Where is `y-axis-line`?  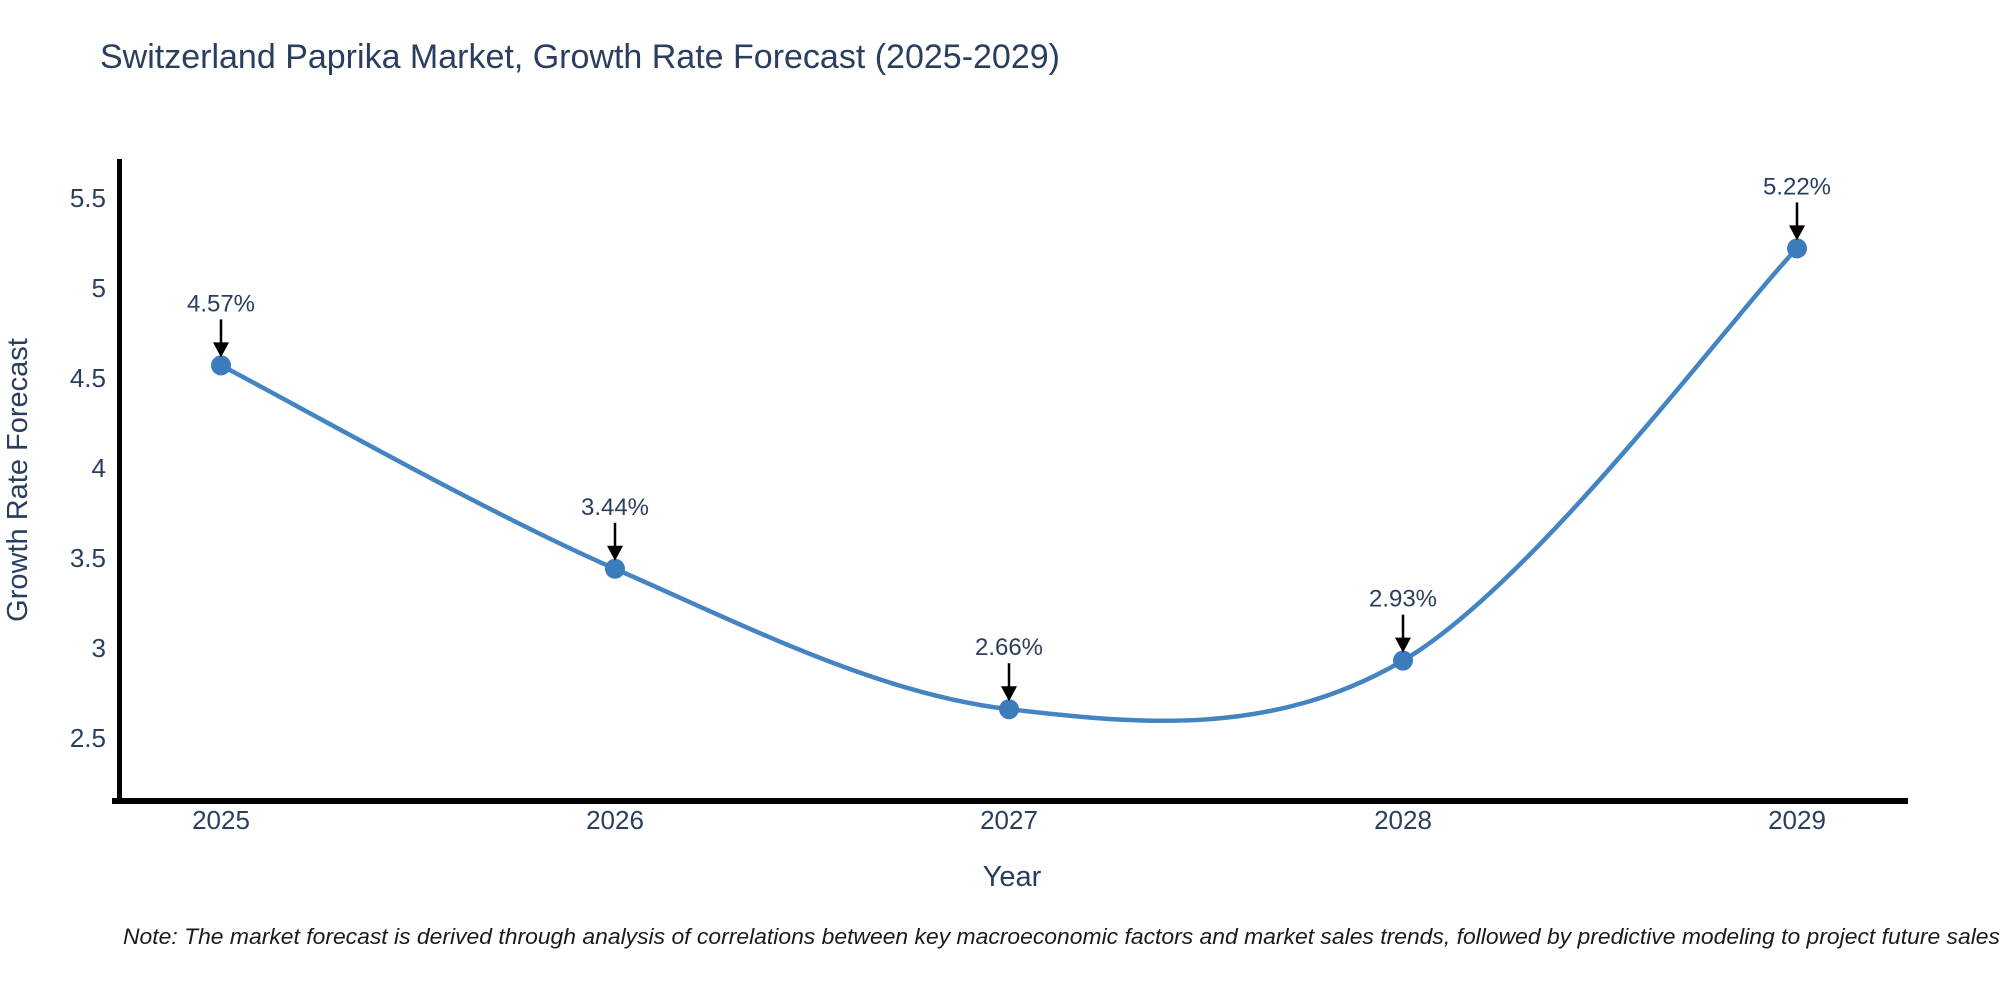 y-axis-line is located at coordinates (119, 480).